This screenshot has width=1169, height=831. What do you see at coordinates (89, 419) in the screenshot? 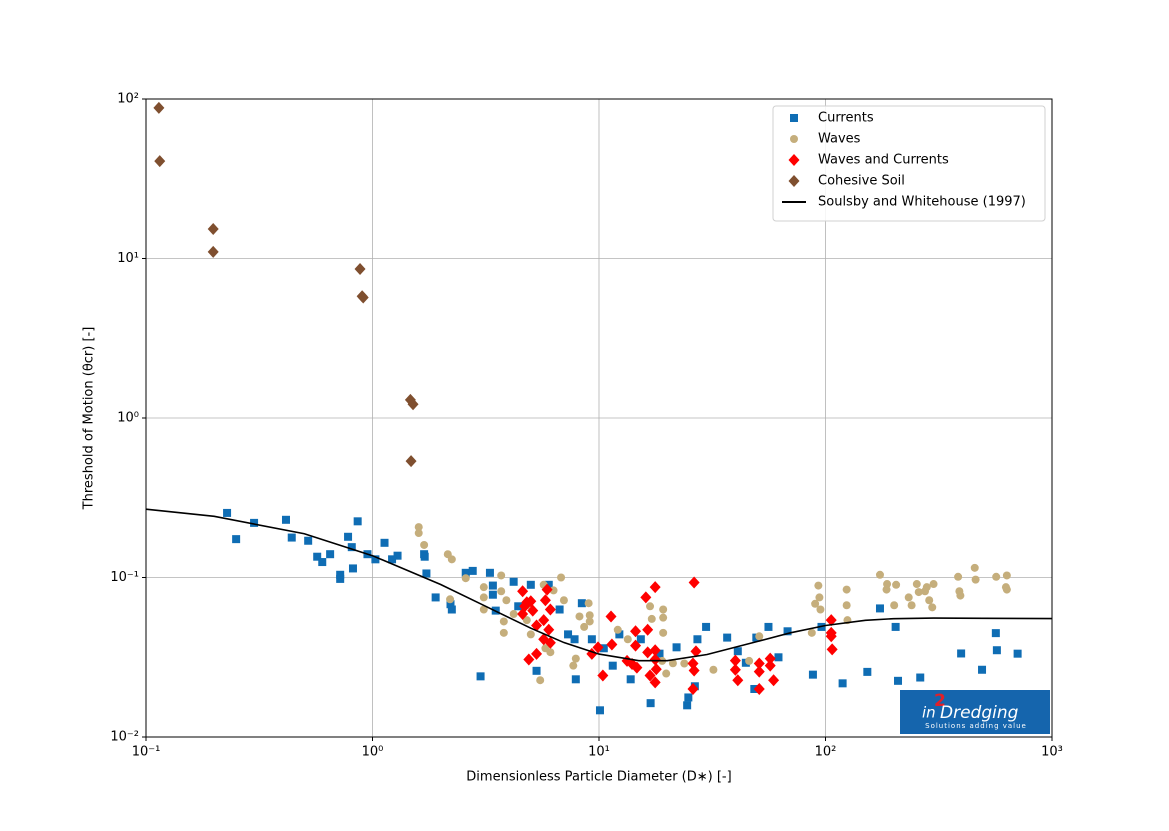
I see `y-axis-label: Threshold of Motion (θcr) [-]` at bounding box center [89, 419].